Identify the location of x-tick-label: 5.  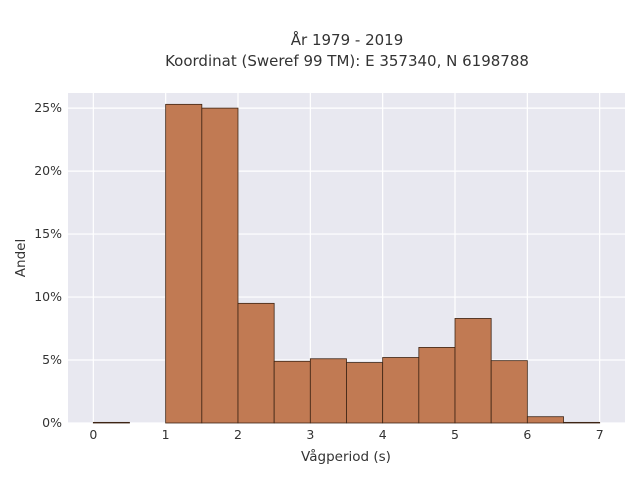
(455, 434).